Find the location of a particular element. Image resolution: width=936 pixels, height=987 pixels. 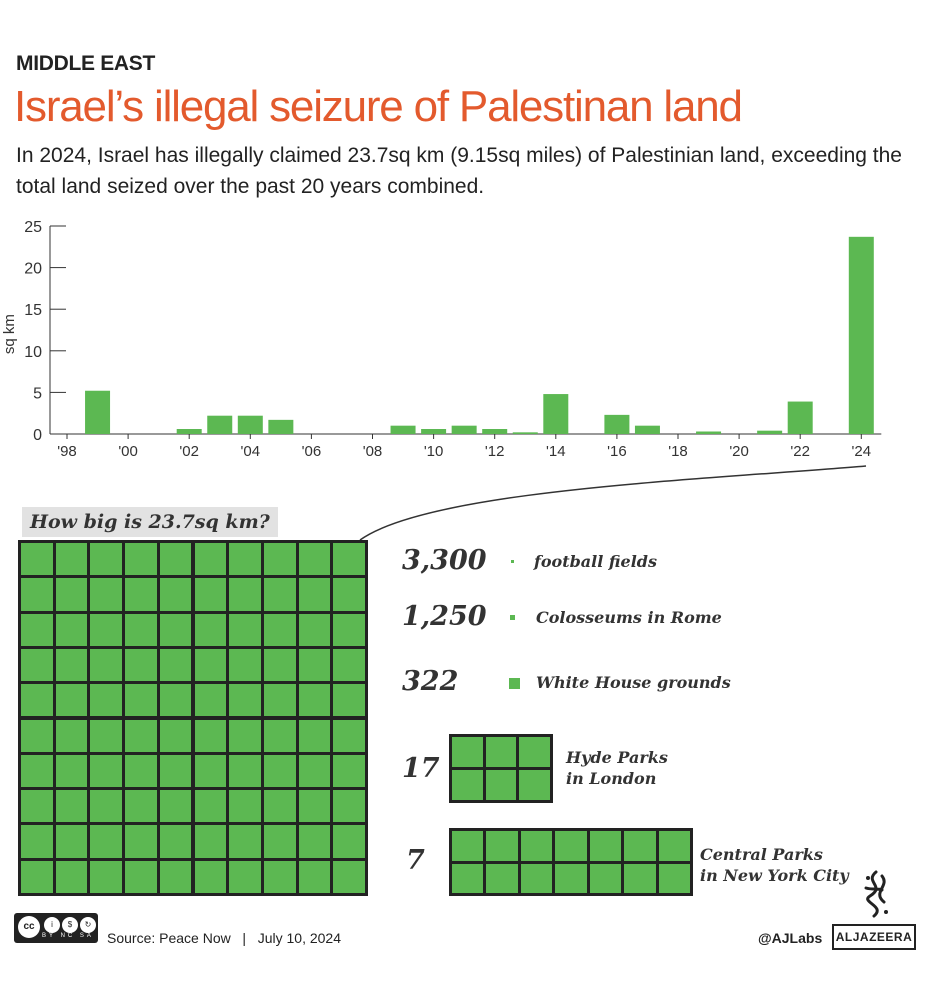

football-field-square is located at coordinates (512, 561).